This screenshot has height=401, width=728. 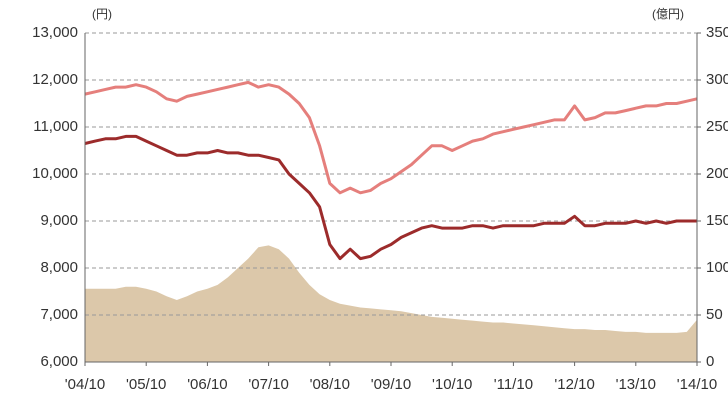 What do you see at coordinates (55, 79) in the screenshot?
I see `y-tick-label: 12,000` at bounding box center [55, 79].